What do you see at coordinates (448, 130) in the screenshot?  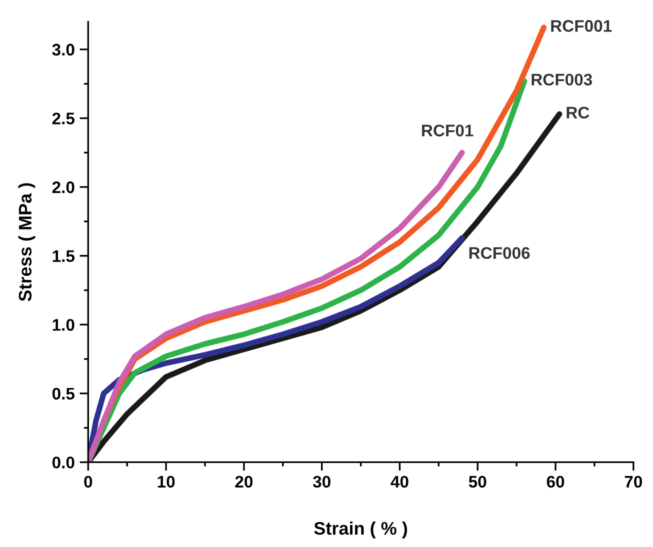 I see `series-label: RCF01` at bounding box center [448, 130].